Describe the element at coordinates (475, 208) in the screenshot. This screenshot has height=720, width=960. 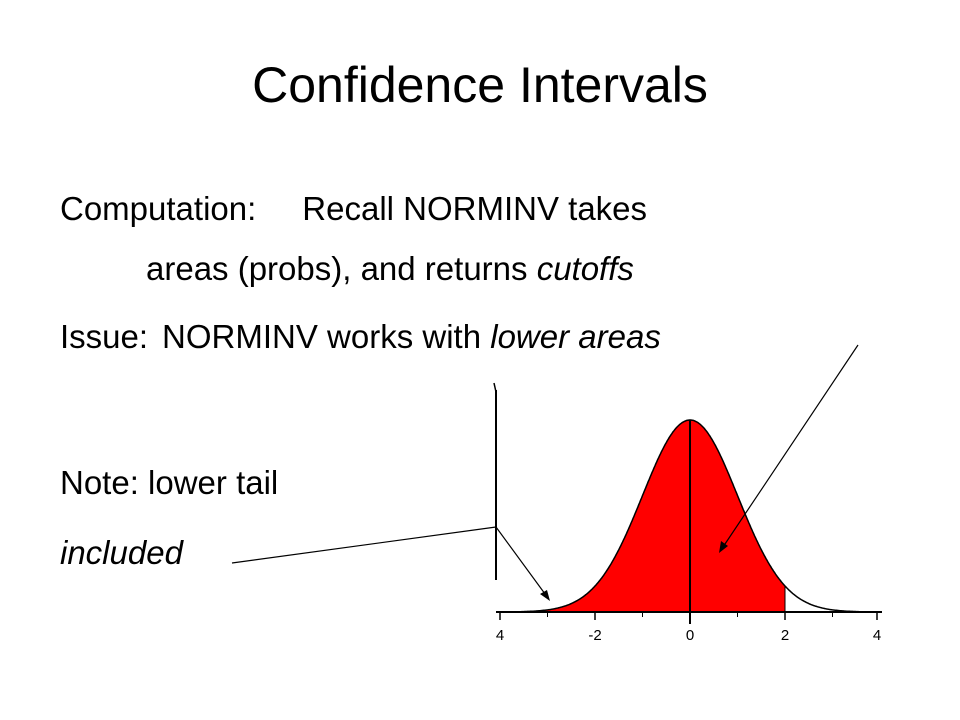
I see `computation-text: Recall NORMINV takes` at that location.